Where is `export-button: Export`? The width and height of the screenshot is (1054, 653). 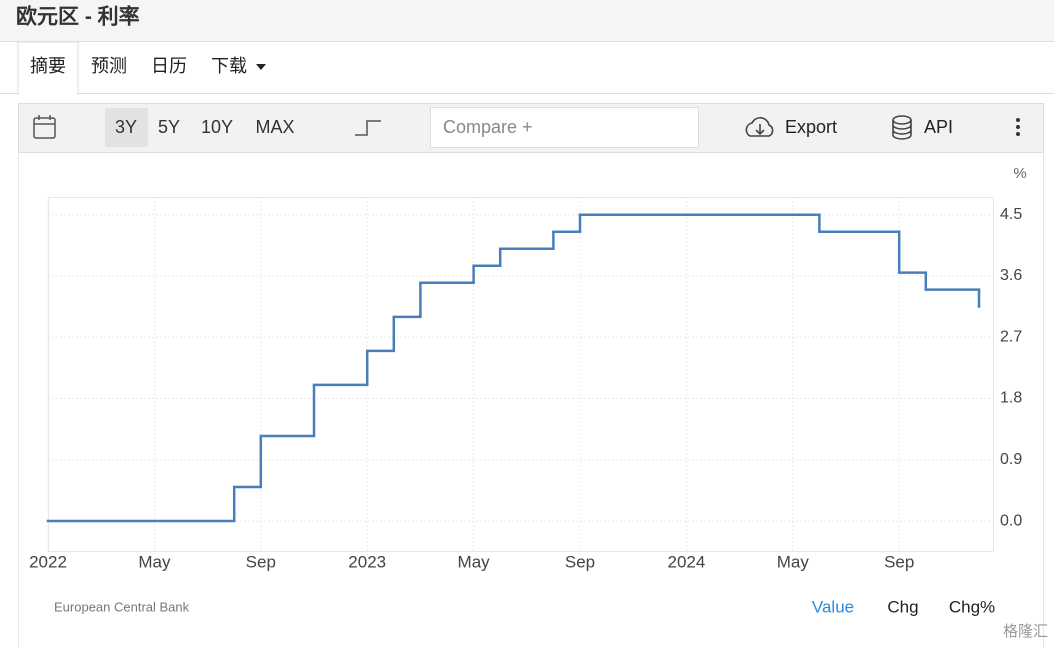 export-button: Export is located at coordinates (811, 127).